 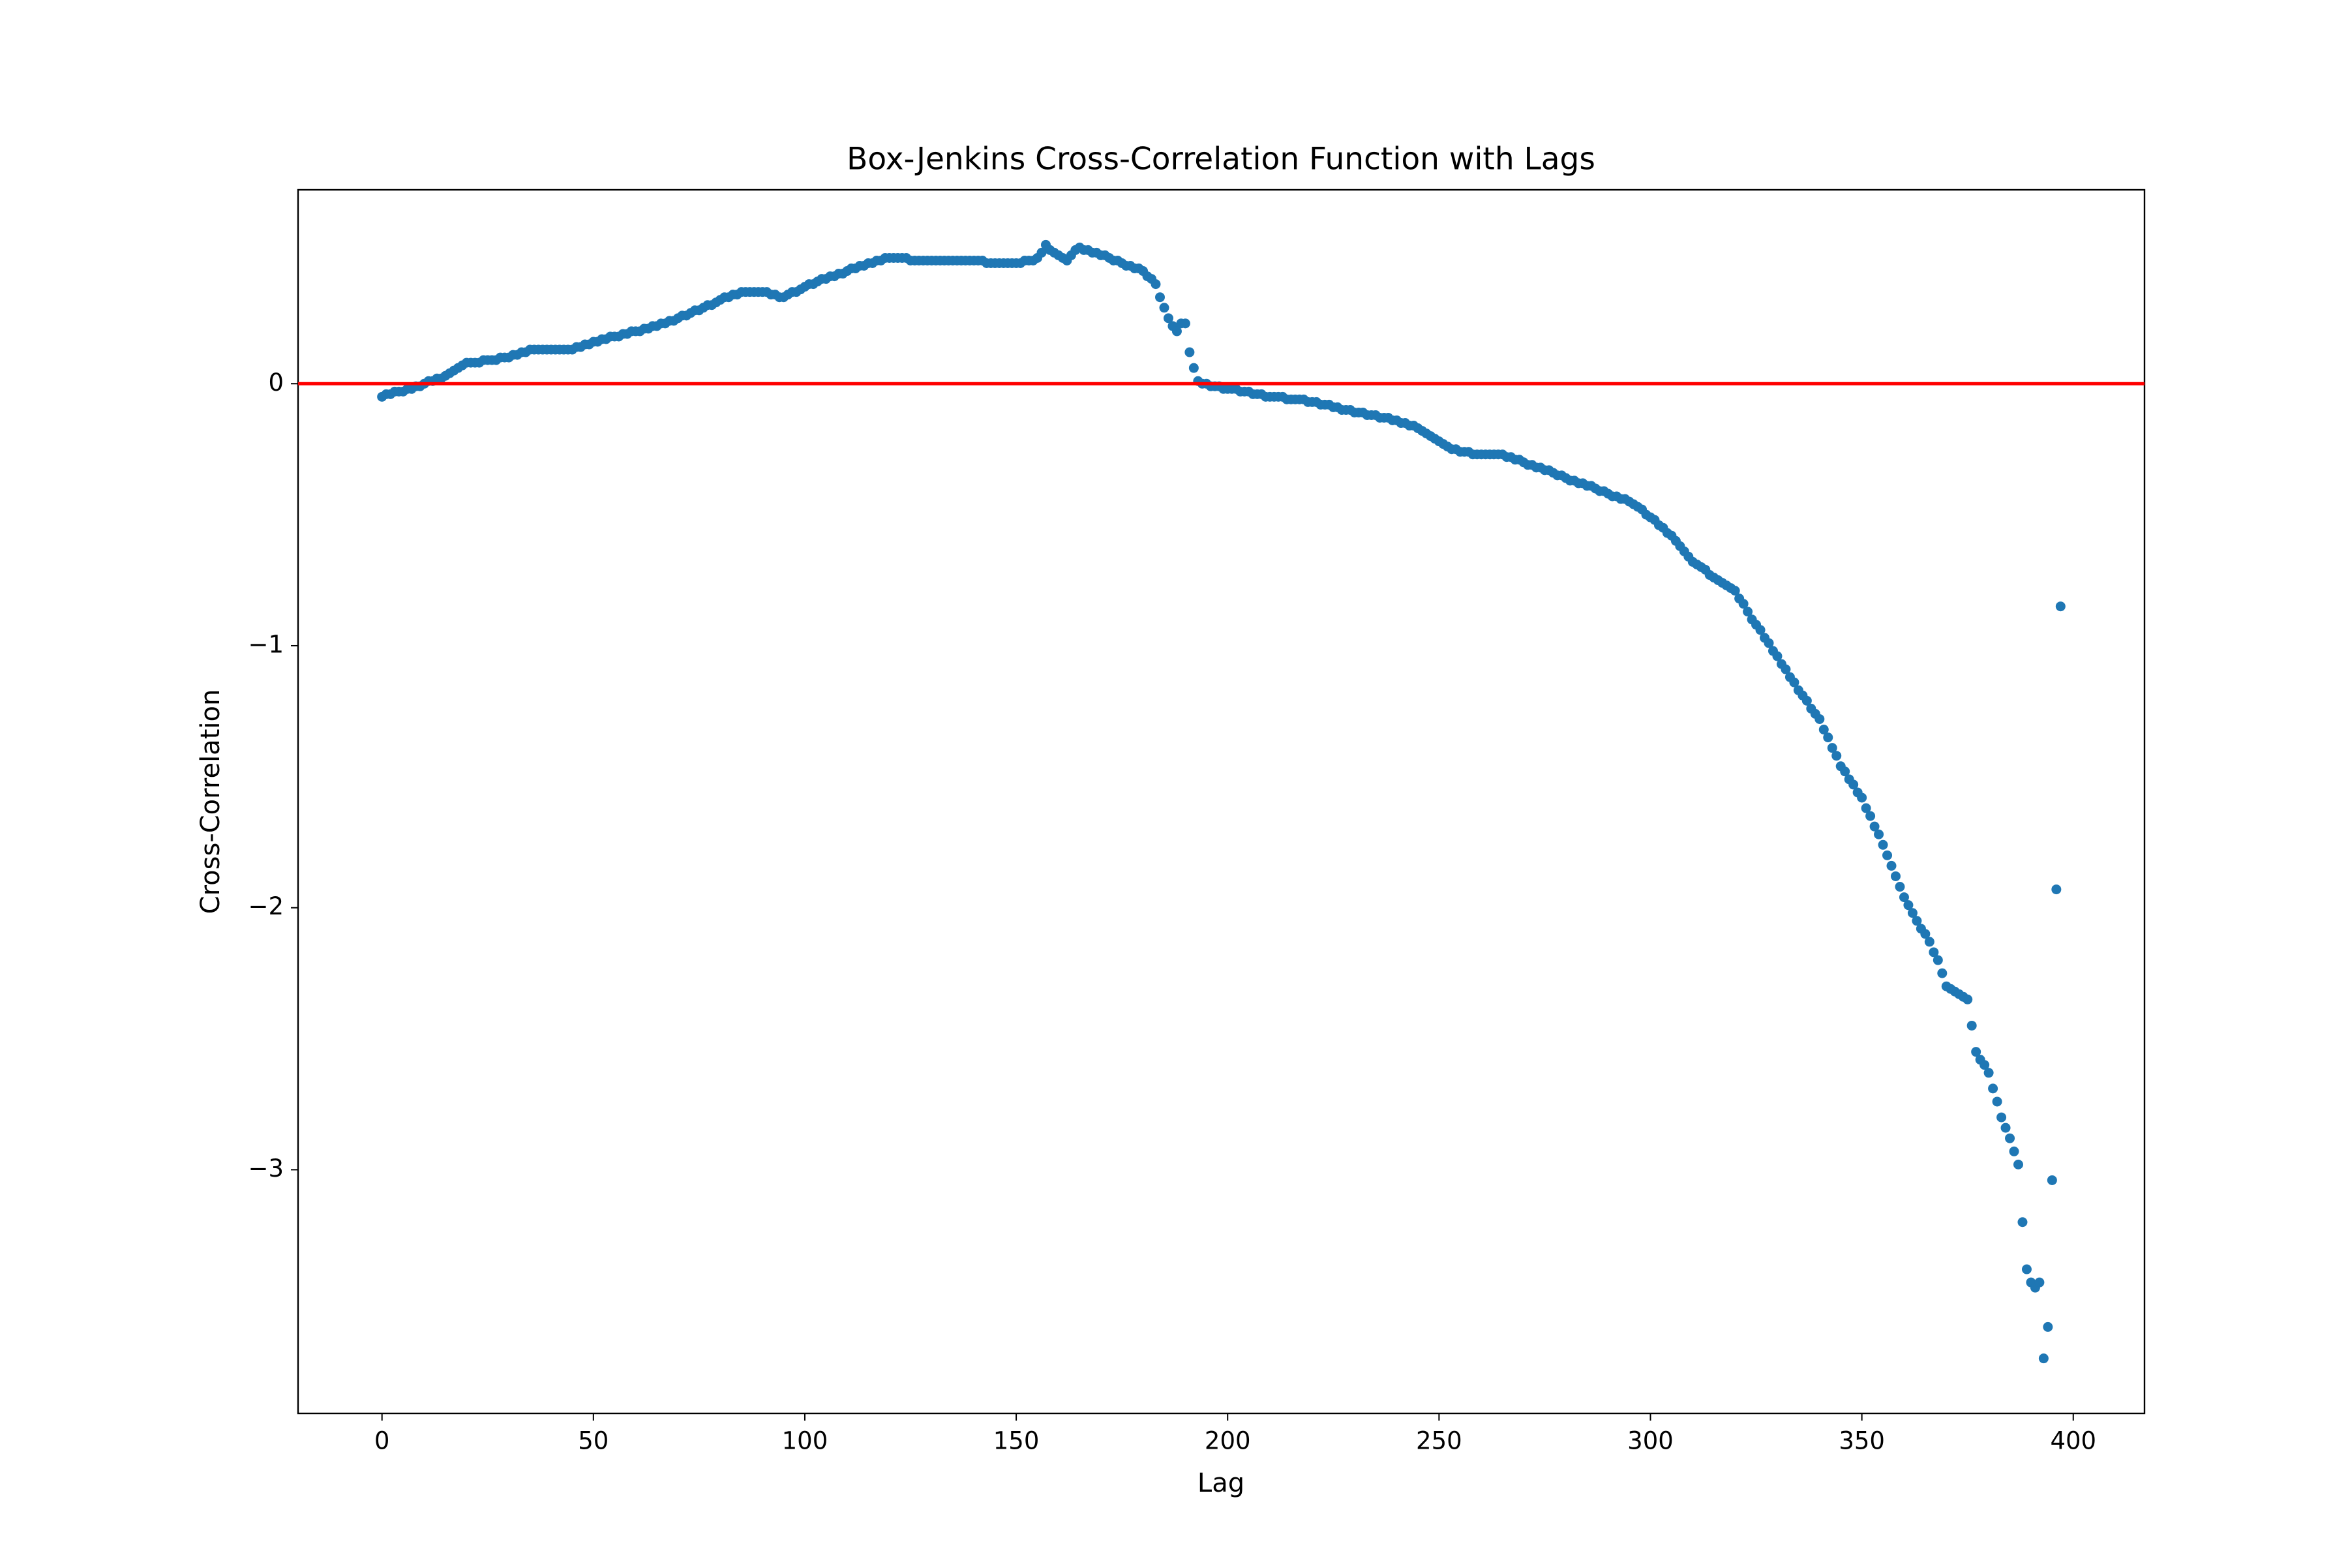 I want to click on x-tick-label: 200, so click(x=1228, y=1441).